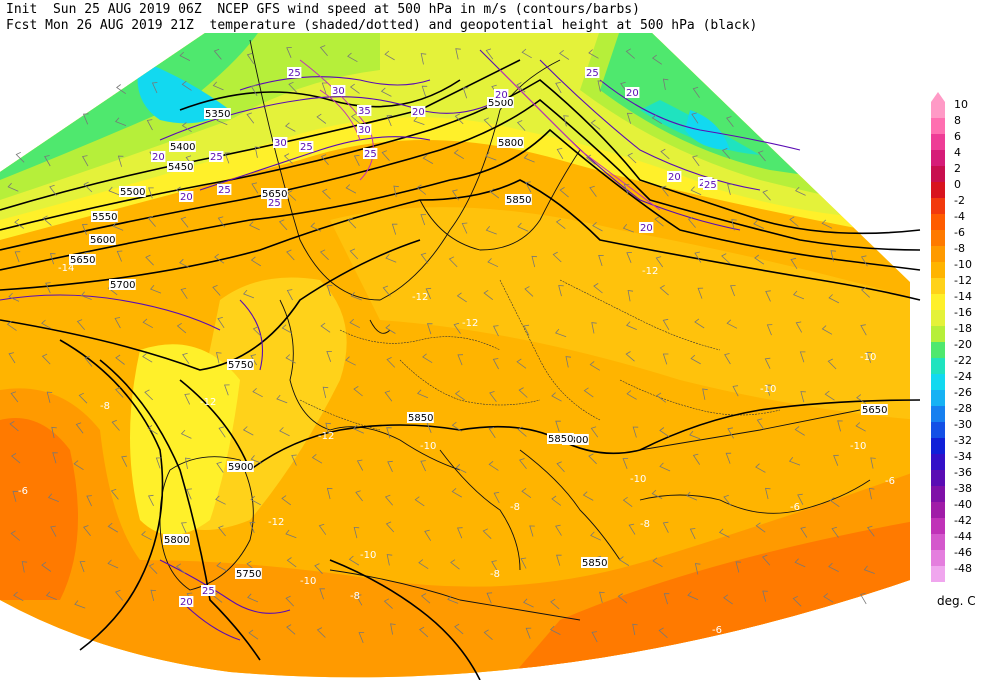 The height and width of the screenshot is (680, 1000). I want to click on temperature-label: -8, so click(495, 574).